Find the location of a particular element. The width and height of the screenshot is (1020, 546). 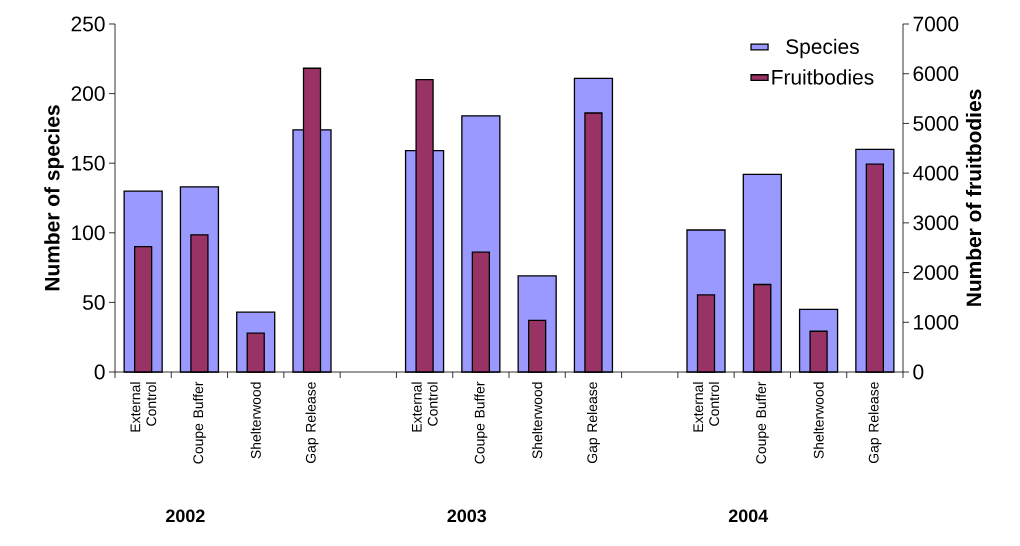

y2-tick-label: 2000 is located at coordinates (936, 272).